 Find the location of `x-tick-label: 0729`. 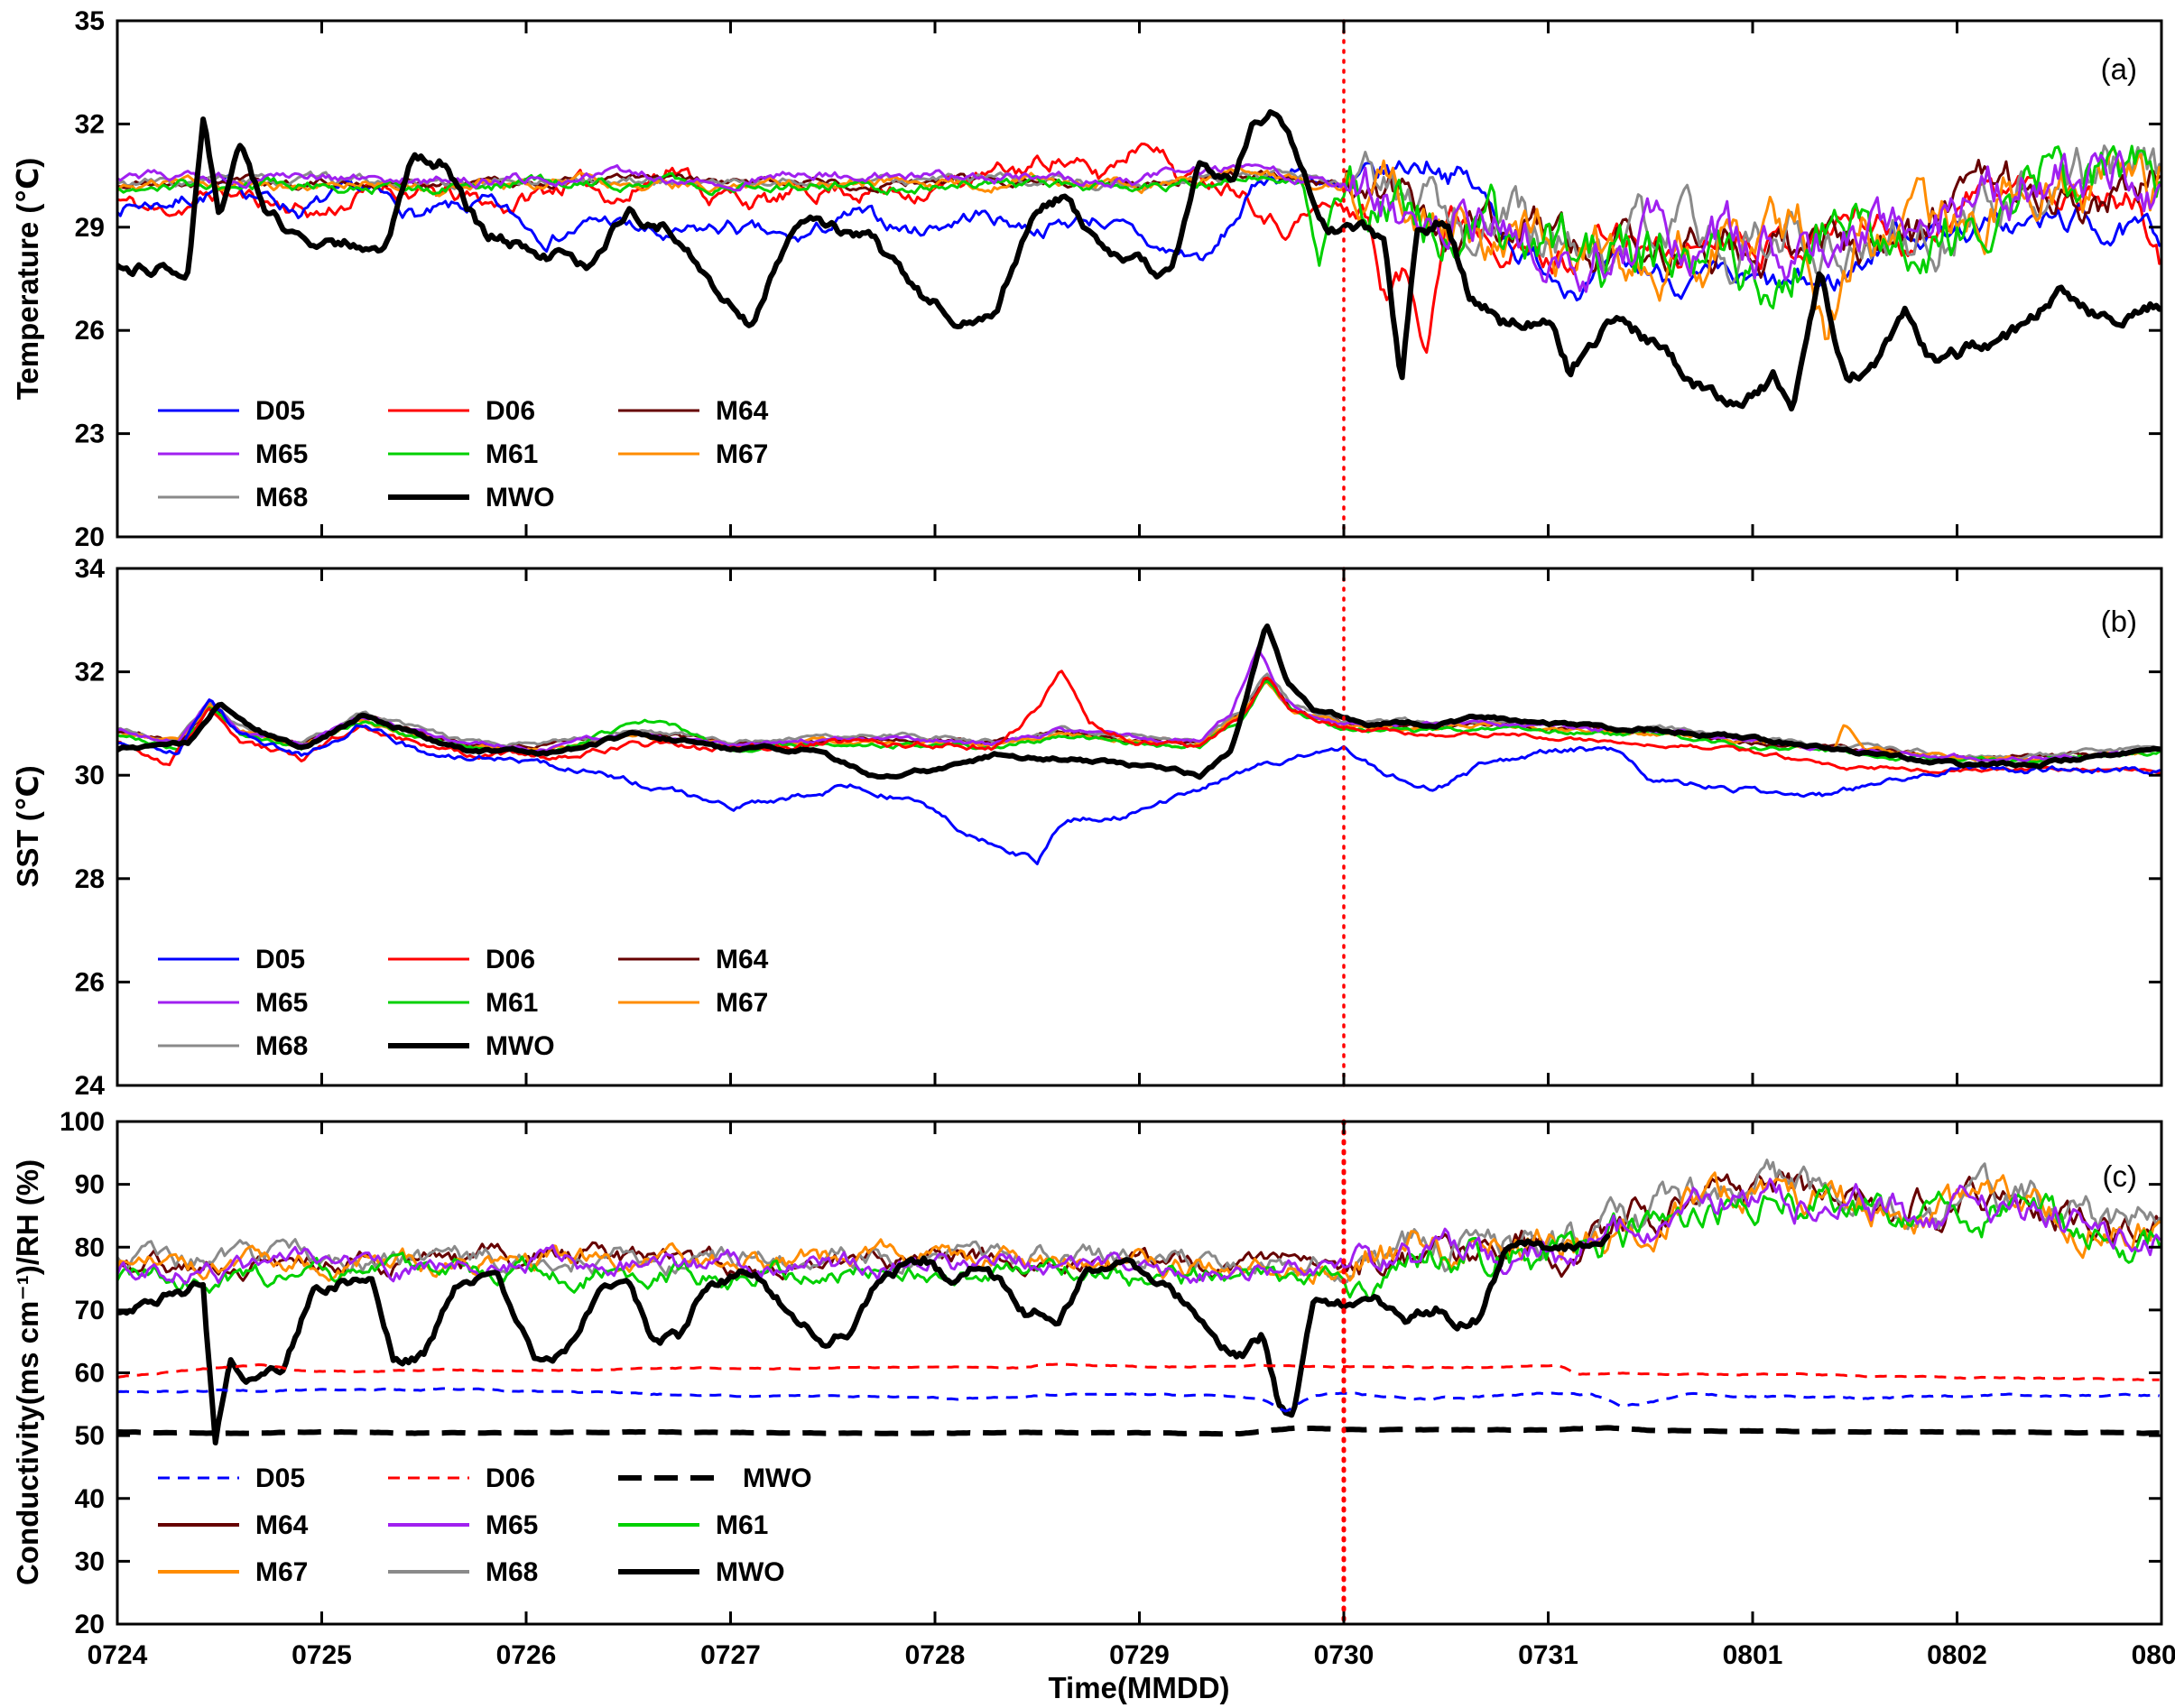

x-tick-label: 0729 is located at coordinates (1139, 1655).